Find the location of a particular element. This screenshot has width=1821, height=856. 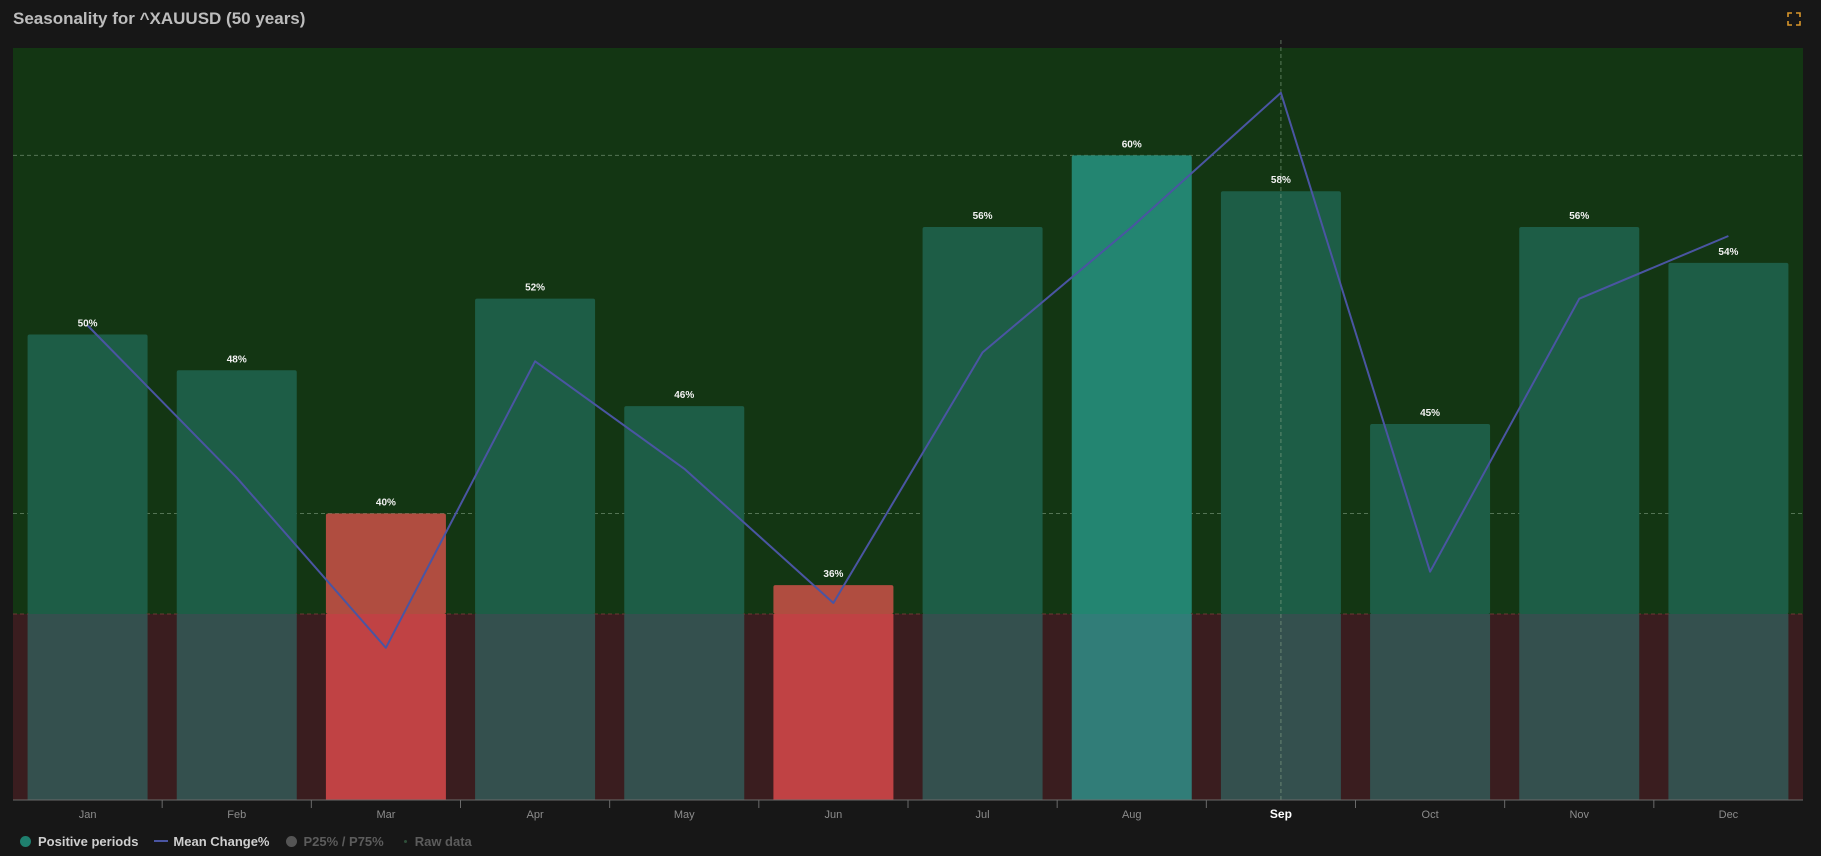

bar-feb is located at coordinates (236, 585).